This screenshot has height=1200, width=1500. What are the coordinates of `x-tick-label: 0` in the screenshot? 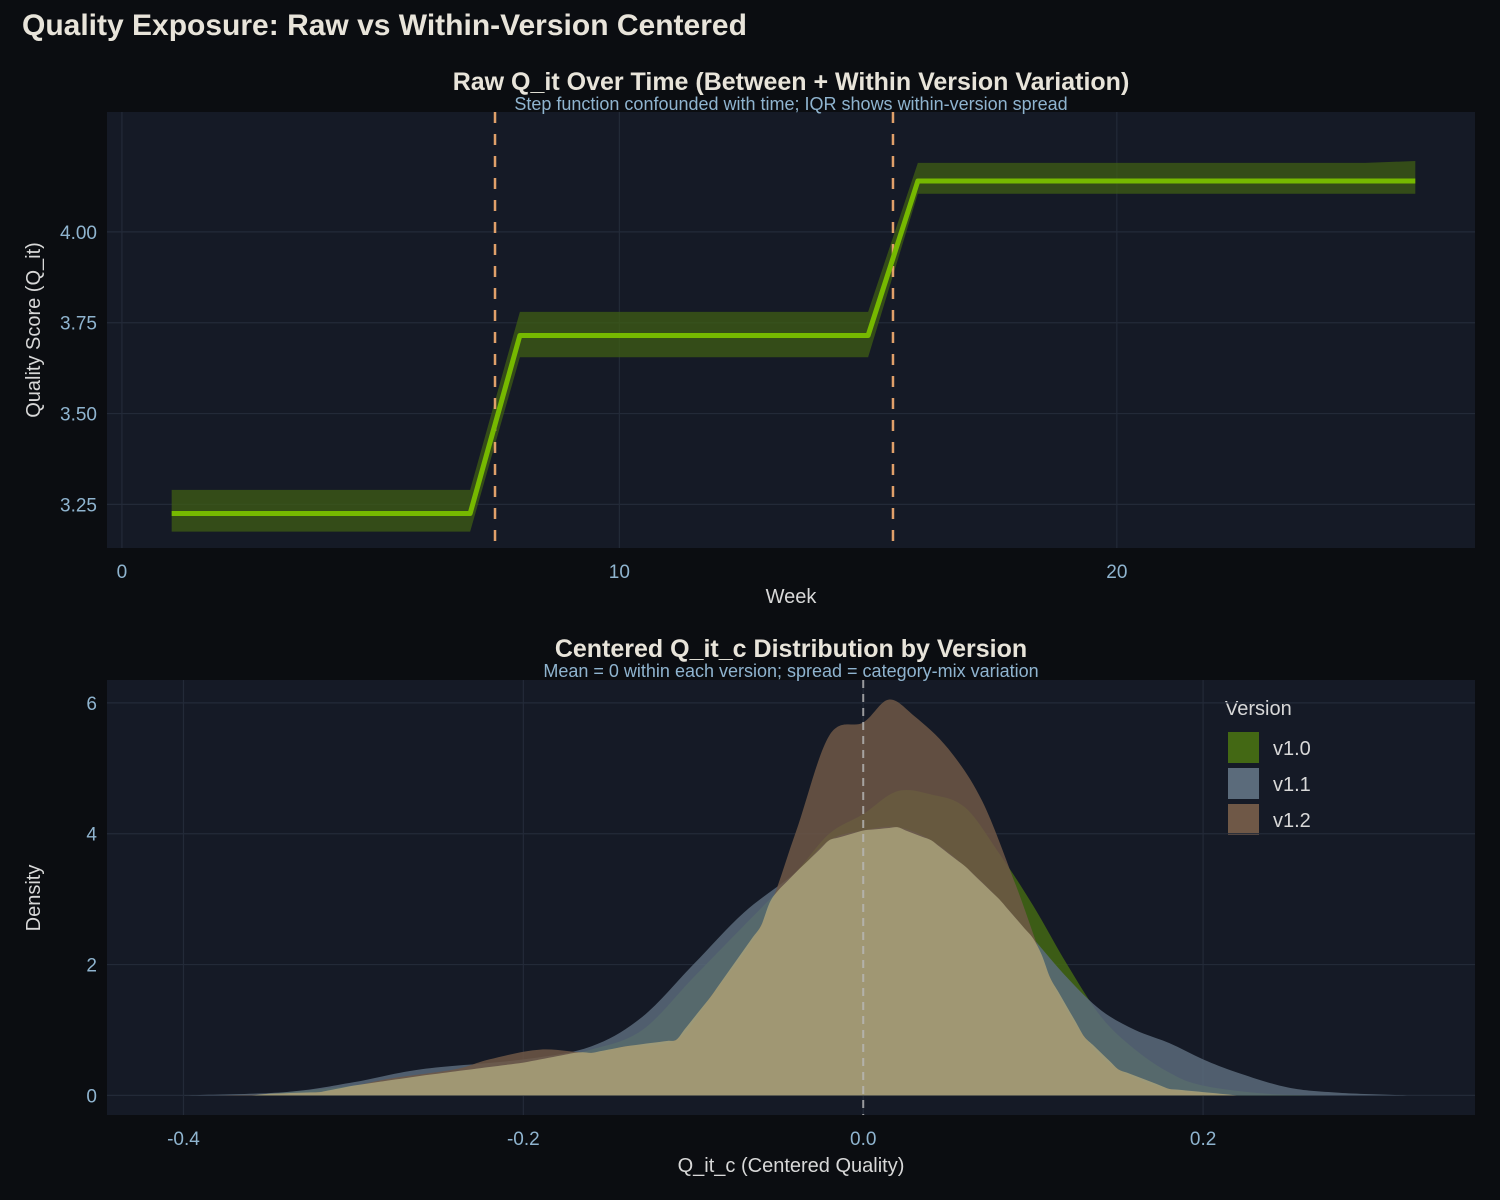 It's located at (122, 572).